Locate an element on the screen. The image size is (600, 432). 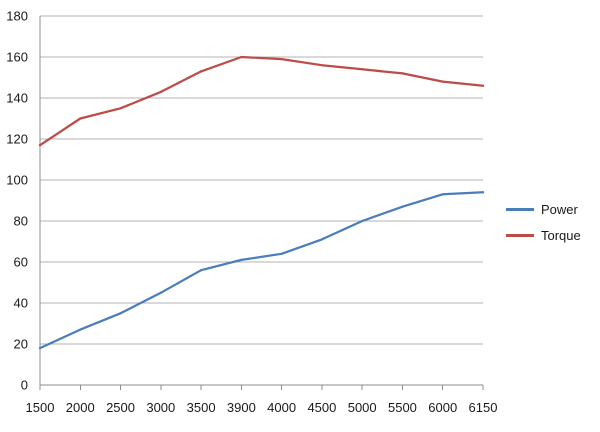
x-tick-label-2000: 2000 is located at coordinates (80, 407).